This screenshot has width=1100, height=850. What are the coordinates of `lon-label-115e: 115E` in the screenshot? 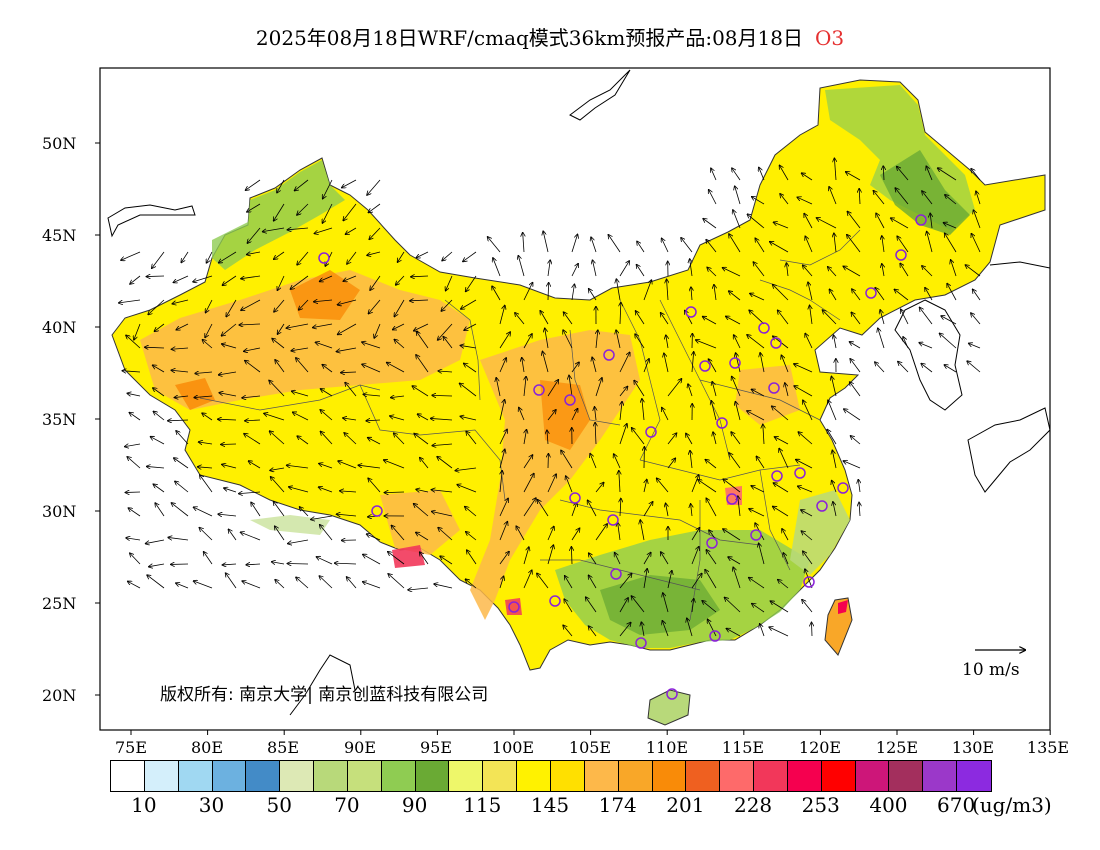 It's located at (743, 747).